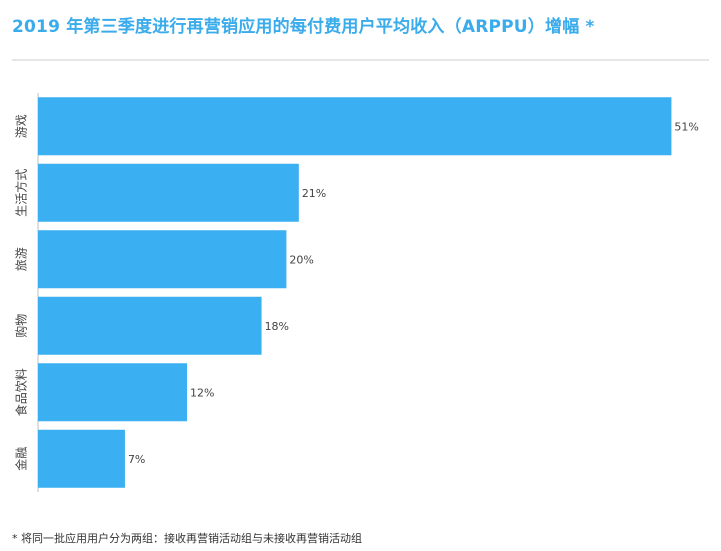  What do you see at coordinates (136, 459) in the screenshot?
I see `value-label-5: 7%` at bounding box center [136, 459].